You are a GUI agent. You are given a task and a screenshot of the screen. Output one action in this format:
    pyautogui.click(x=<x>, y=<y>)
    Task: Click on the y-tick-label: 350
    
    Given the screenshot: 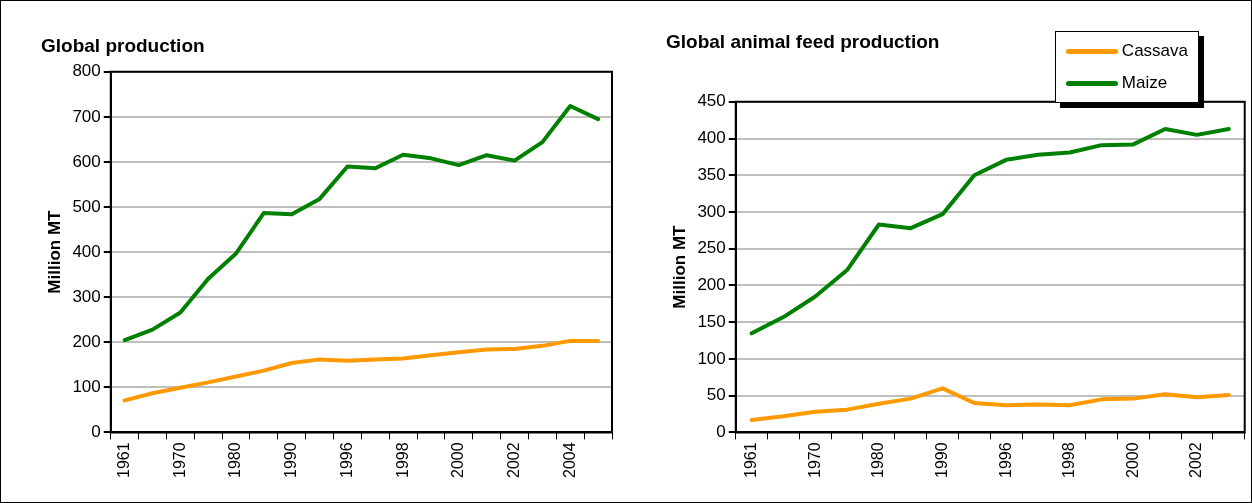 What is the action you would take?
    pyautogui.click(x=711, y=174)
    